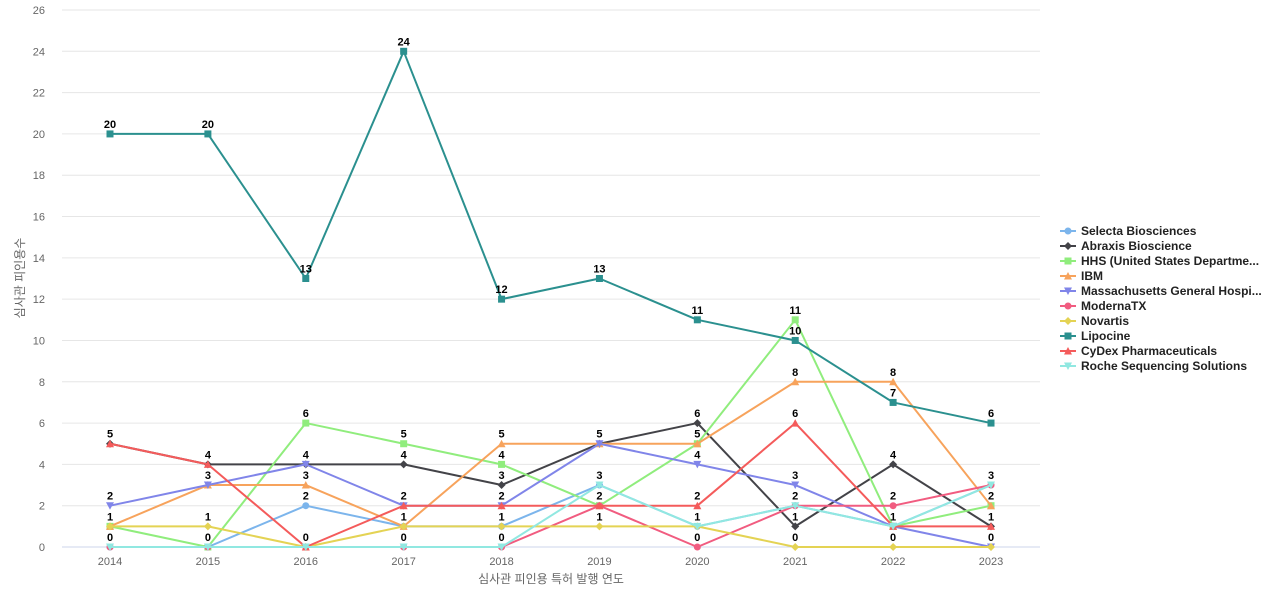 This screenshot has height=605, width=1280. Describe the element at coordinates (39, 135) in the screenshot. I see `y-tick-label: 20` at that location.